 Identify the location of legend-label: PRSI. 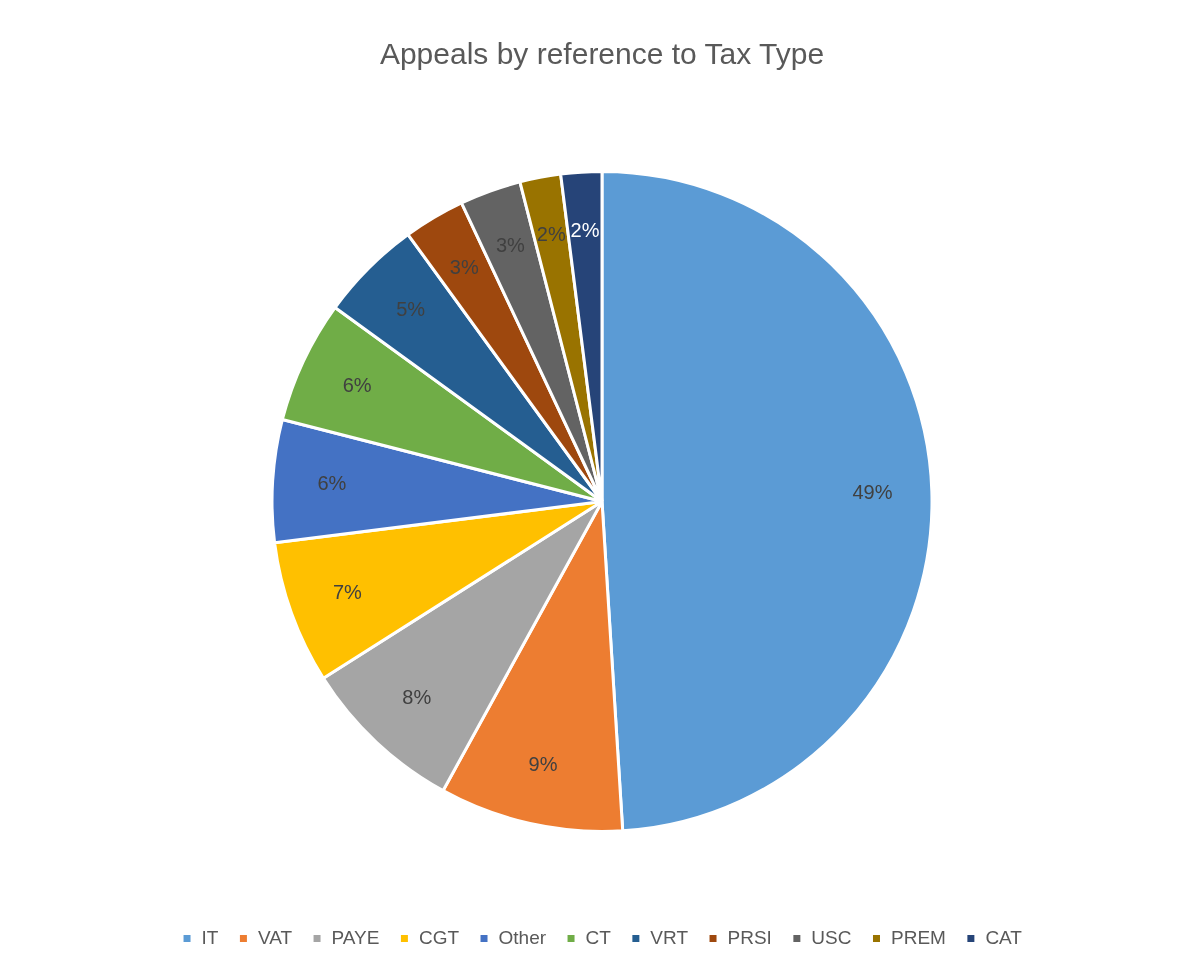
(749, 937).